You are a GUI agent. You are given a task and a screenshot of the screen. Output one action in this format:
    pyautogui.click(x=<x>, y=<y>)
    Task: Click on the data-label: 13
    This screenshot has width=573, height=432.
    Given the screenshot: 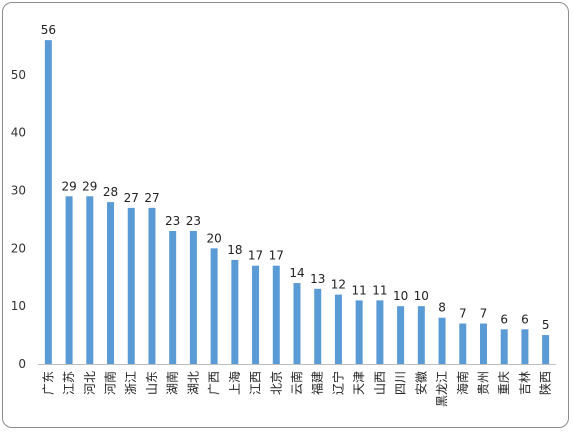 What is the action you would take?
    pyautogui.click(x=317, y=279)
    